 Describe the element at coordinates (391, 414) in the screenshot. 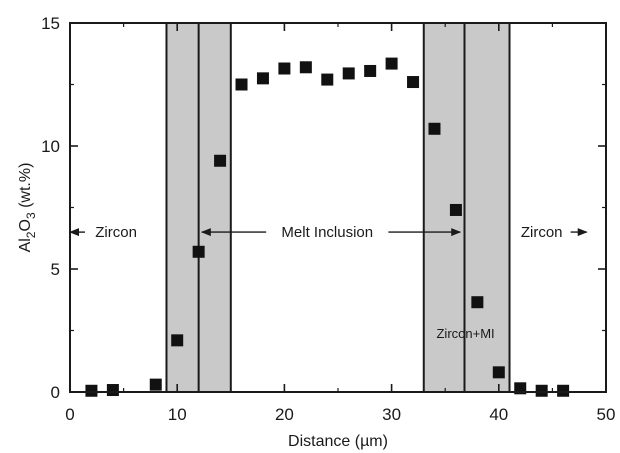

I see `x-tick-label: 30` at that location.